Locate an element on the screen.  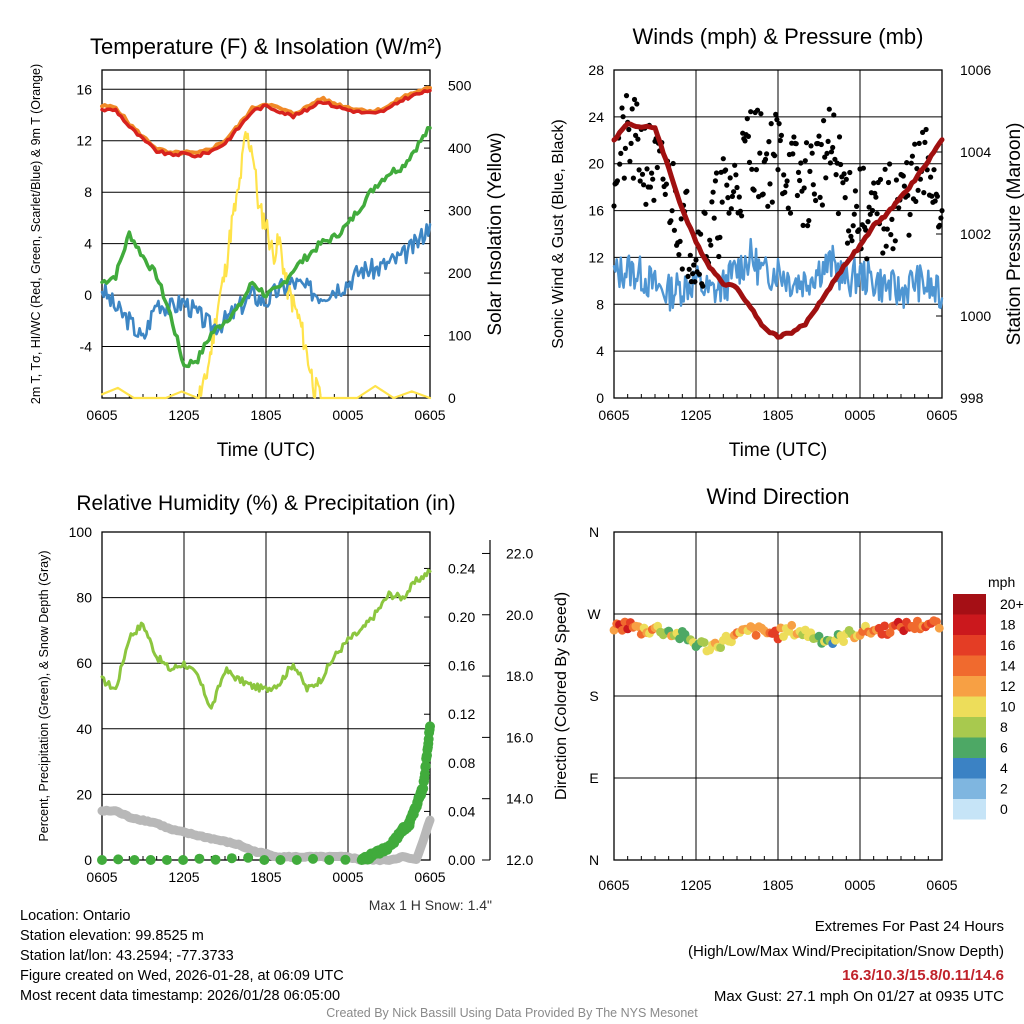
wind_direction-xtick-label: 0605 is located at coordinates (613, 885).